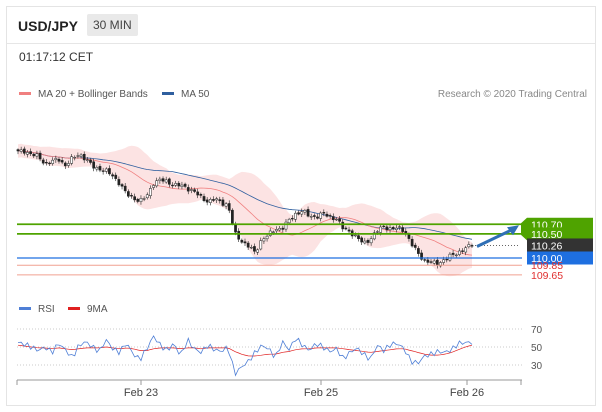  Describe the element at coordinates (547, 266) in the screenshot. I see `support-label: 109.85` at that location.